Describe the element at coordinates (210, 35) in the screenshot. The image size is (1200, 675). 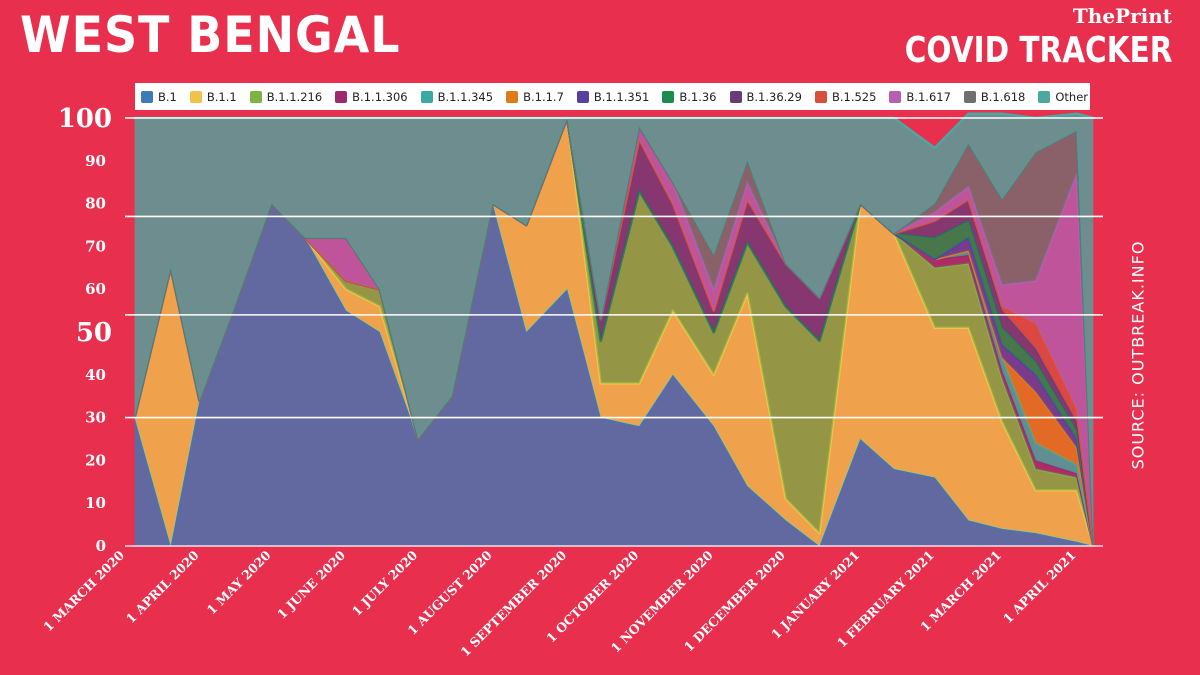
I see `page-title: WEST BENGAL` at that location.